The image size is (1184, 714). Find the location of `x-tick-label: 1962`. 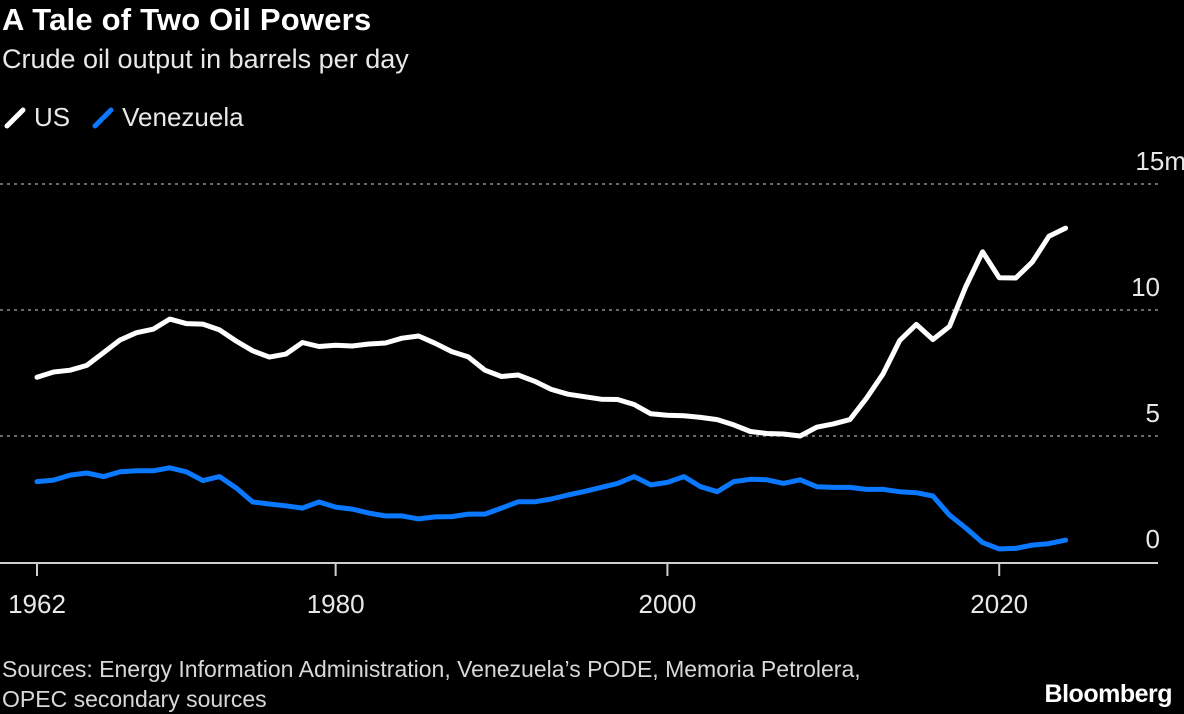

x-tick-label: 1962 is located at coordinates (37, 604).